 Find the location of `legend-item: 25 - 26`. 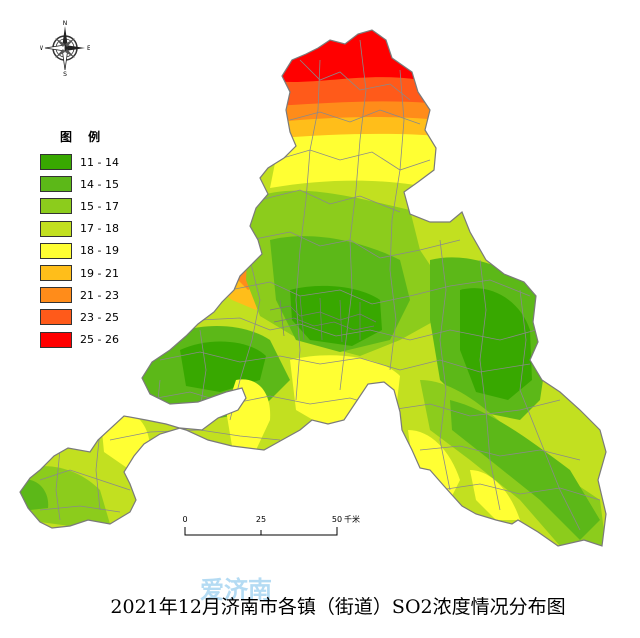

legend-item: 25 - 26 is located at coordinates (79, 340).